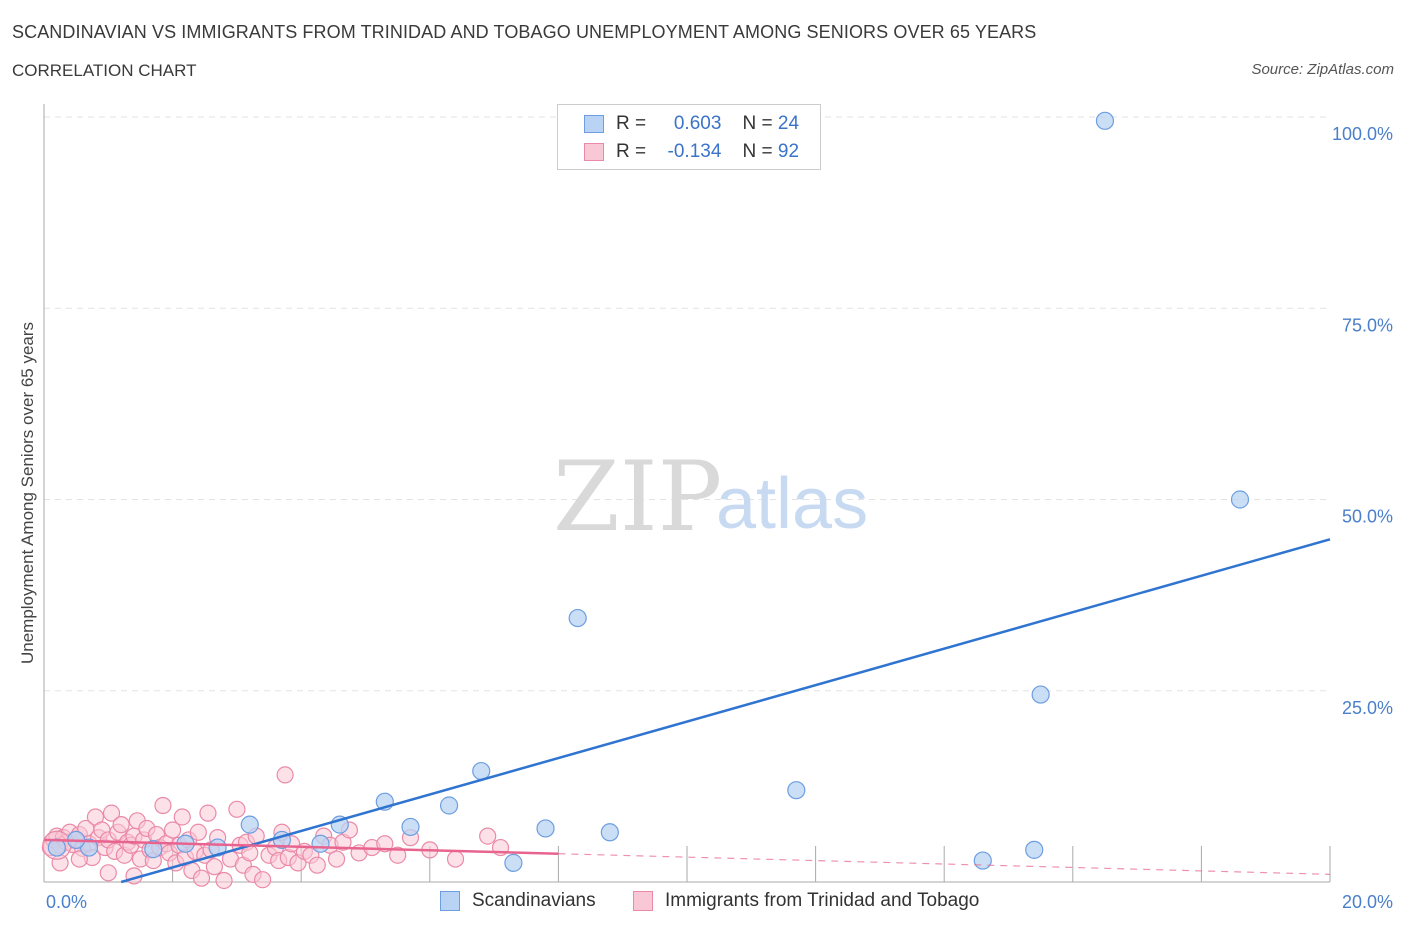  Describe the element at coordinates (1367, 902) in the screenshot. I see `x-tick-label: 20.0%` at that location.